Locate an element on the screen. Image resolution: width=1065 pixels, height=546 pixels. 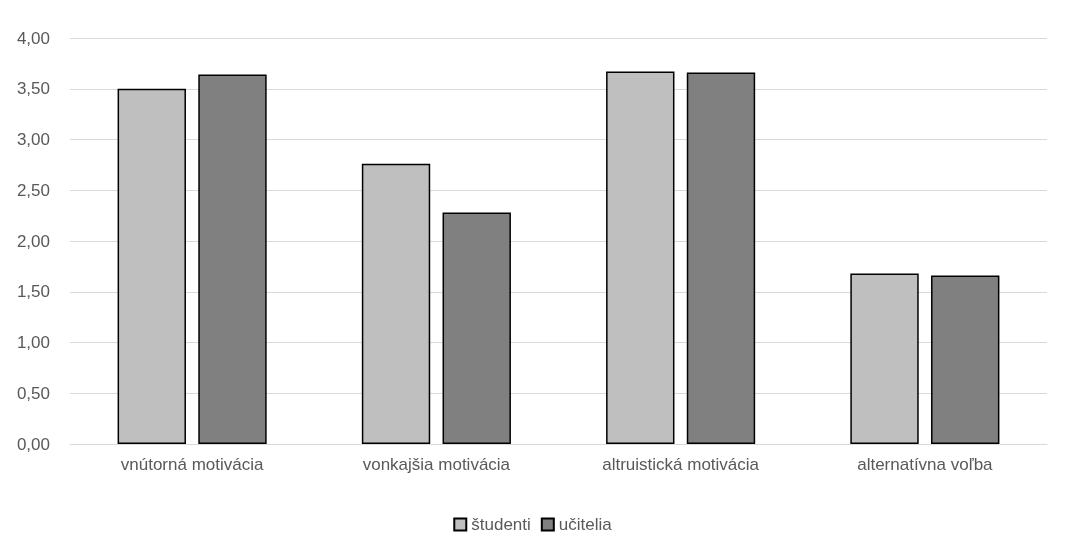
x-tick-label: vonkajšia motivácia is located at coordinates (436, 464).